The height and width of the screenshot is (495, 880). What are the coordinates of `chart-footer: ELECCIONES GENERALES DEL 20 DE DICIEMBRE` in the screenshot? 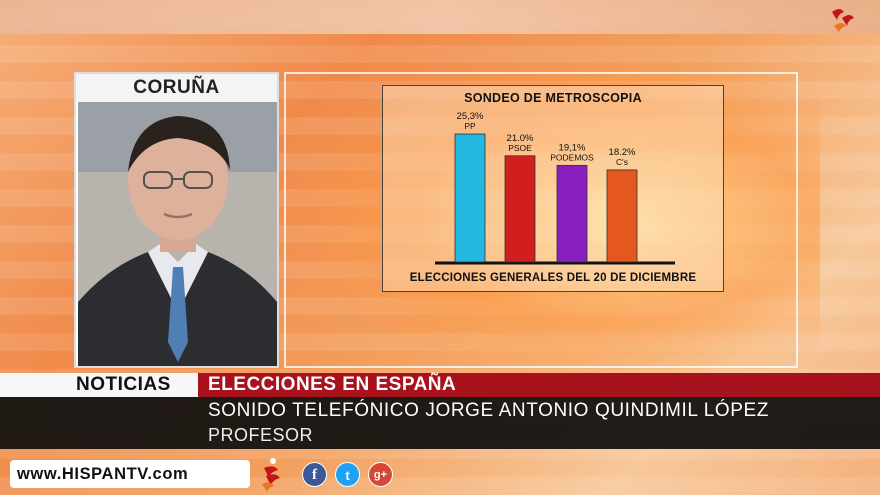 It's located at (553, 278).